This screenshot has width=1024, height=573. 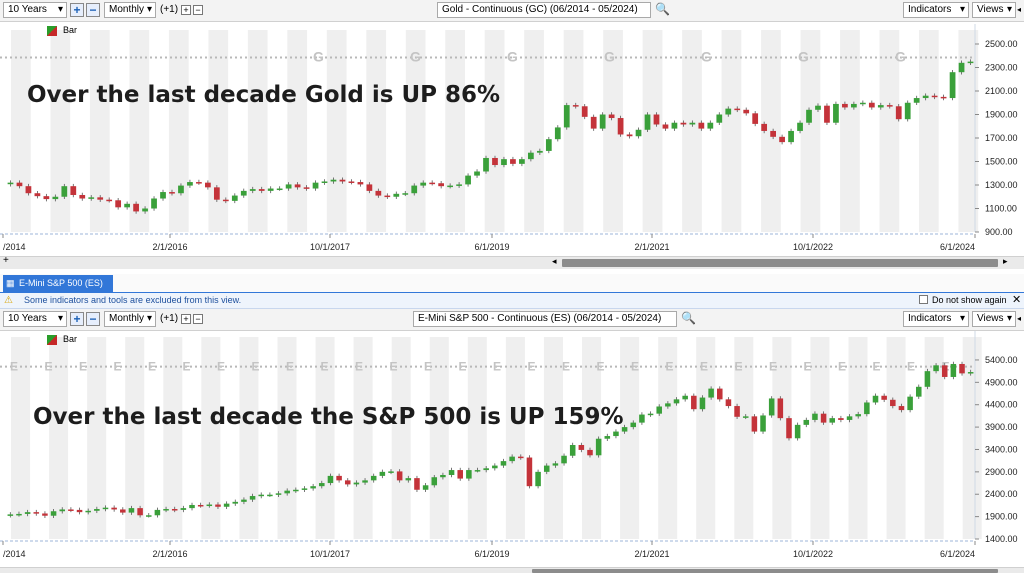 What do you see at coordinates (957, 554) in the screenshot?
I see `x-tick-label: 6/1/2024` at bounding box center [957, 554].